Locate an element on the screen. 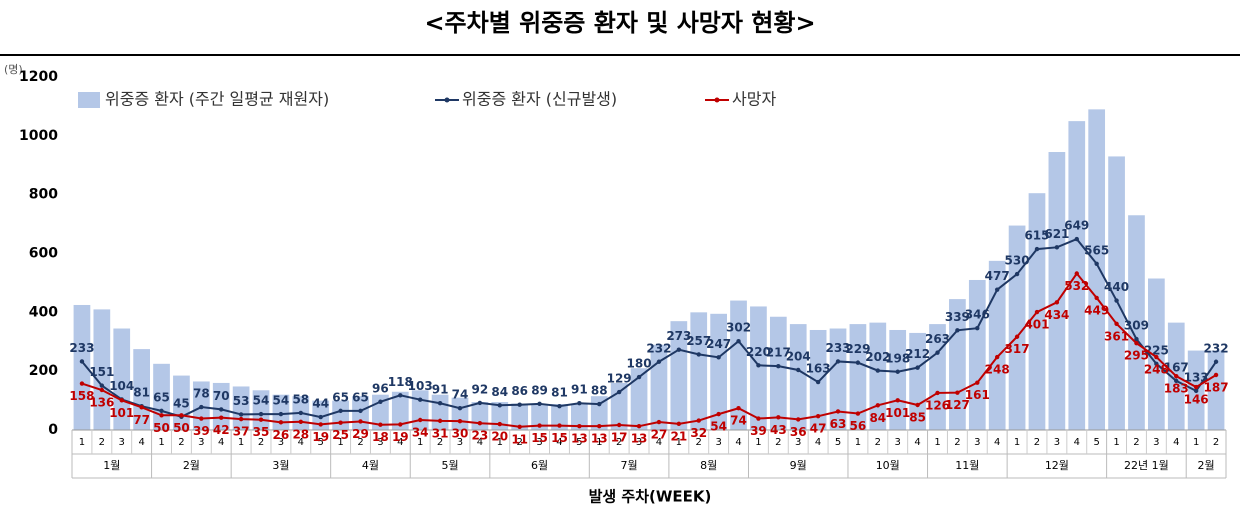 This screenshot has height=514, width=1240. data-label: 28 is located at coordinates (300, 434).